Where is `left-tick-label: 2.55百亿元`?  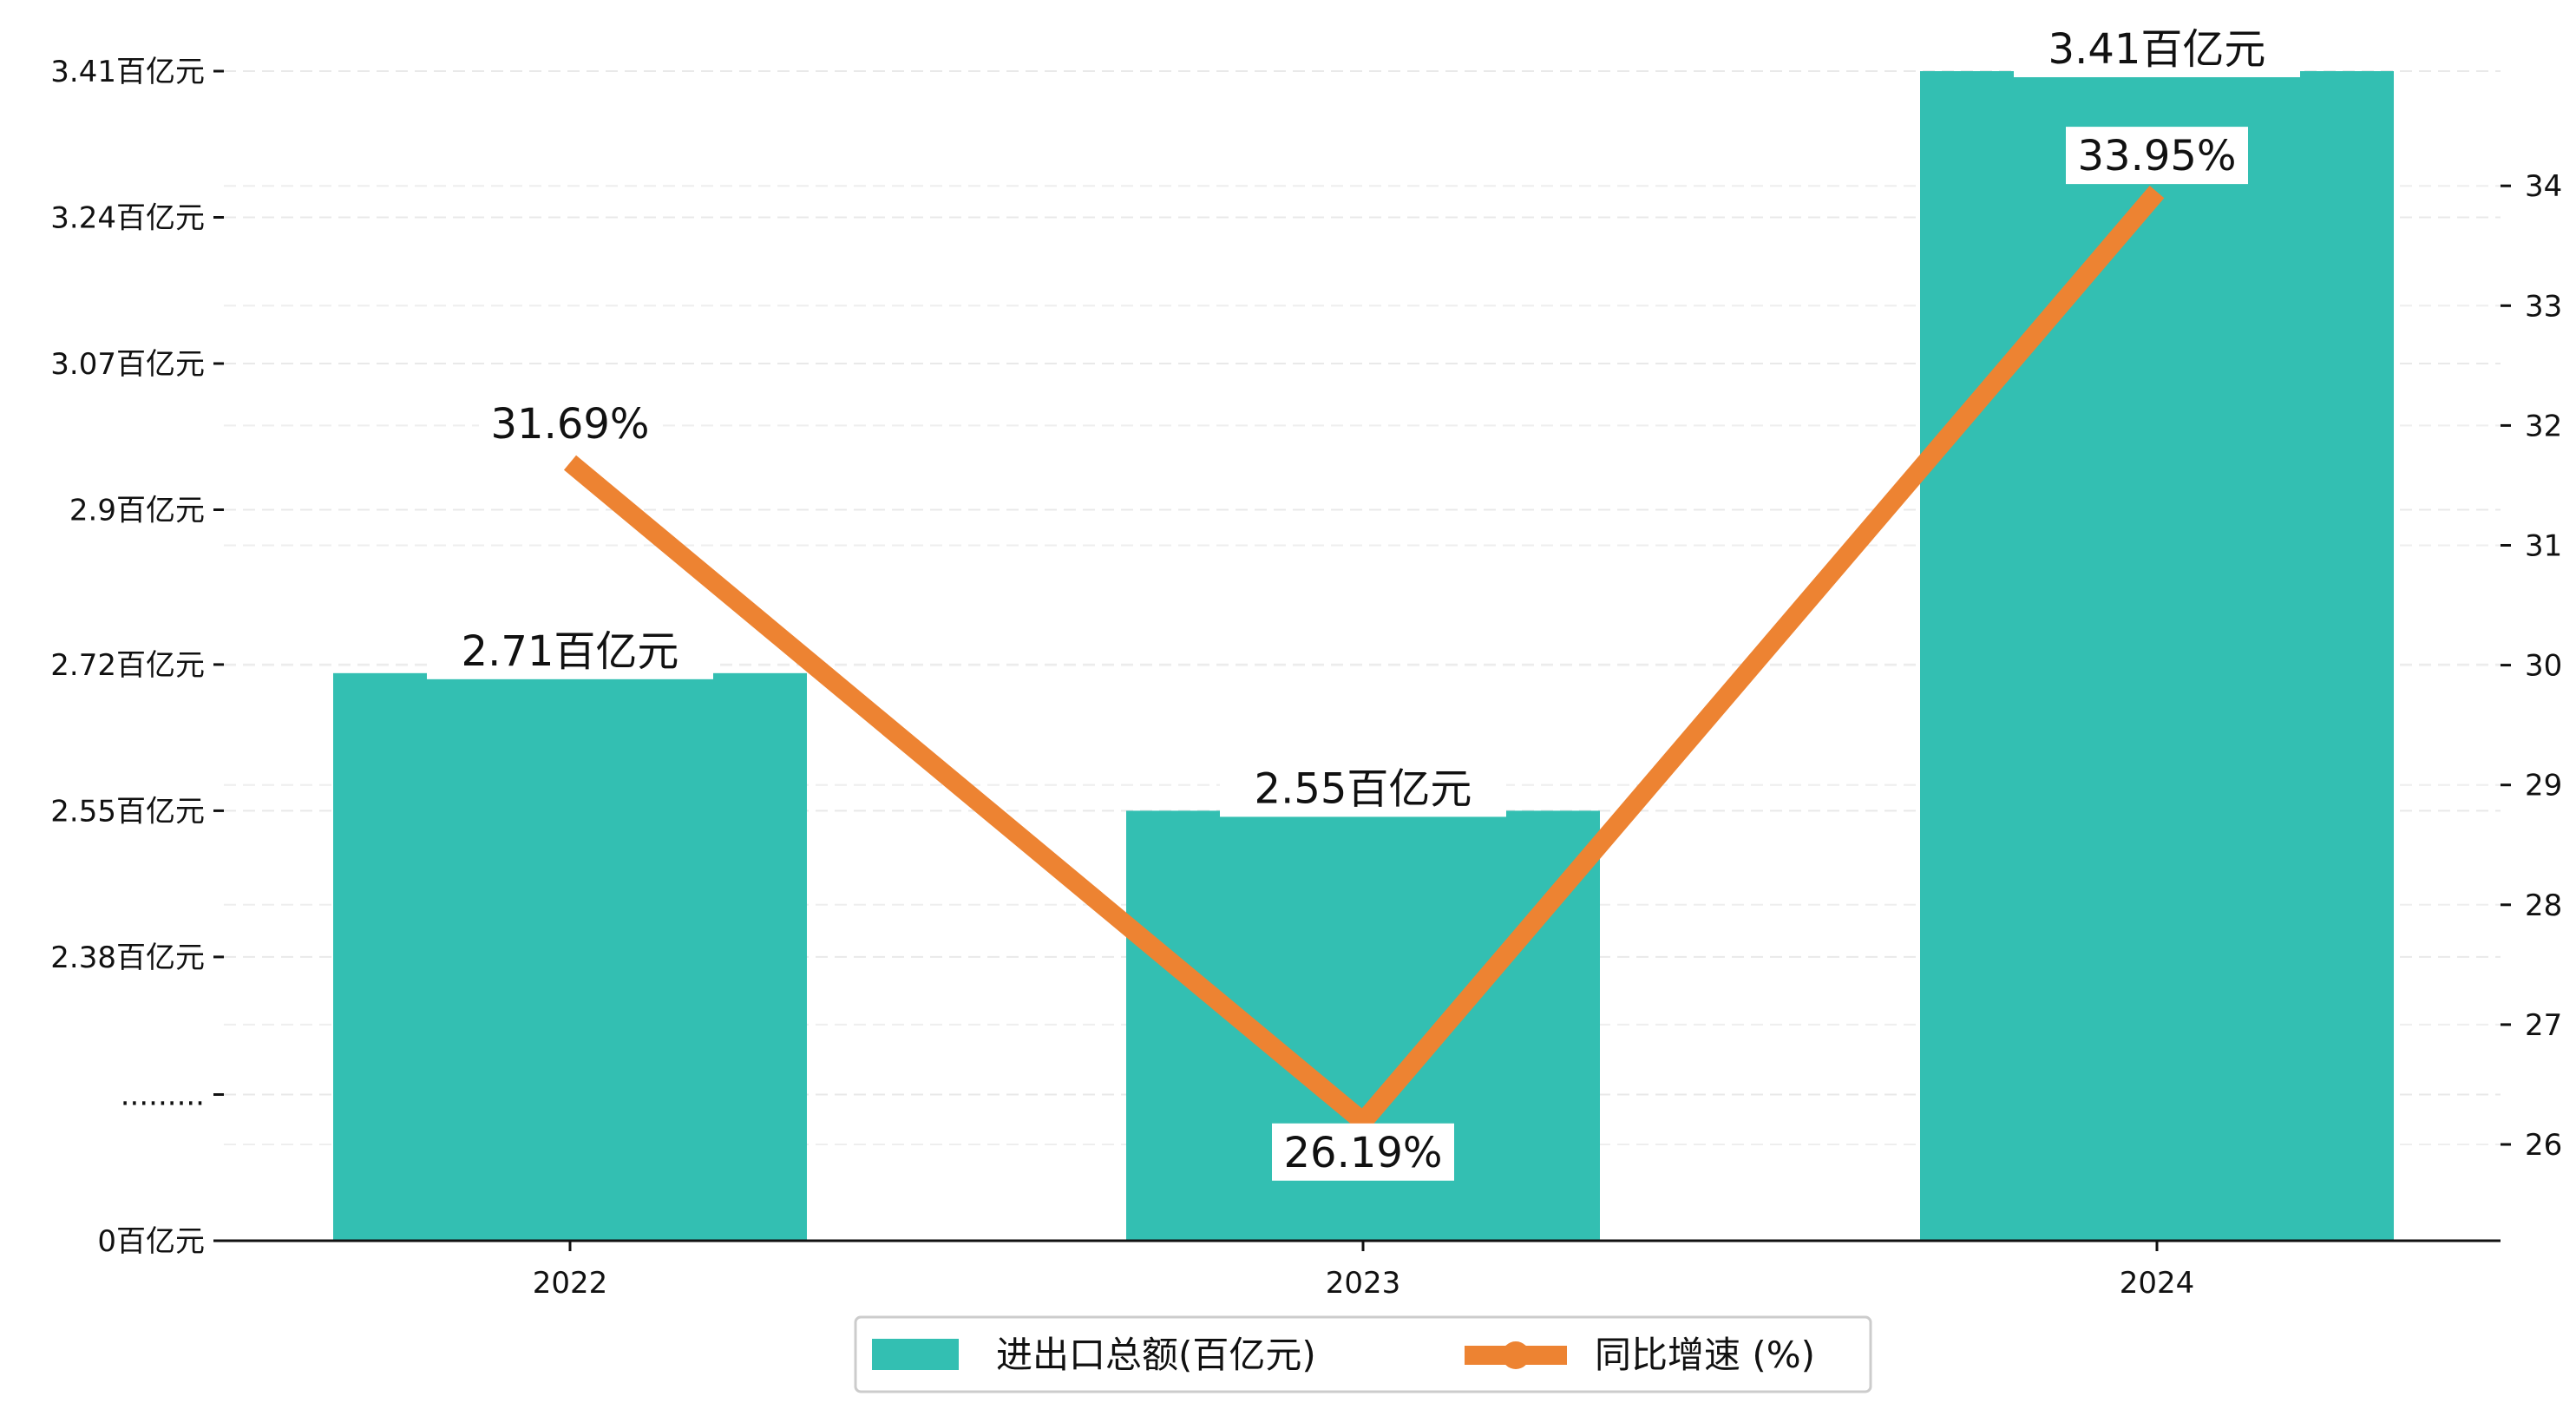 left-tick-label: 2.55百亿元 is located at coordinates (127, 811).